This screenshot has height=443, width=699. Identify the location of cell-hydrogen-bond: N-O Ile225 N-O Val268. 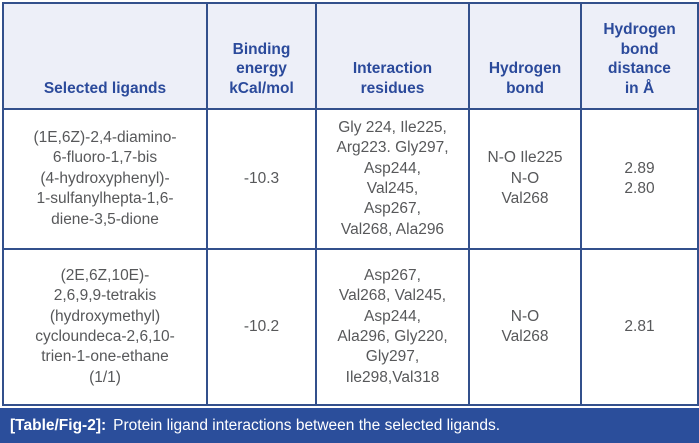
(525, 179).